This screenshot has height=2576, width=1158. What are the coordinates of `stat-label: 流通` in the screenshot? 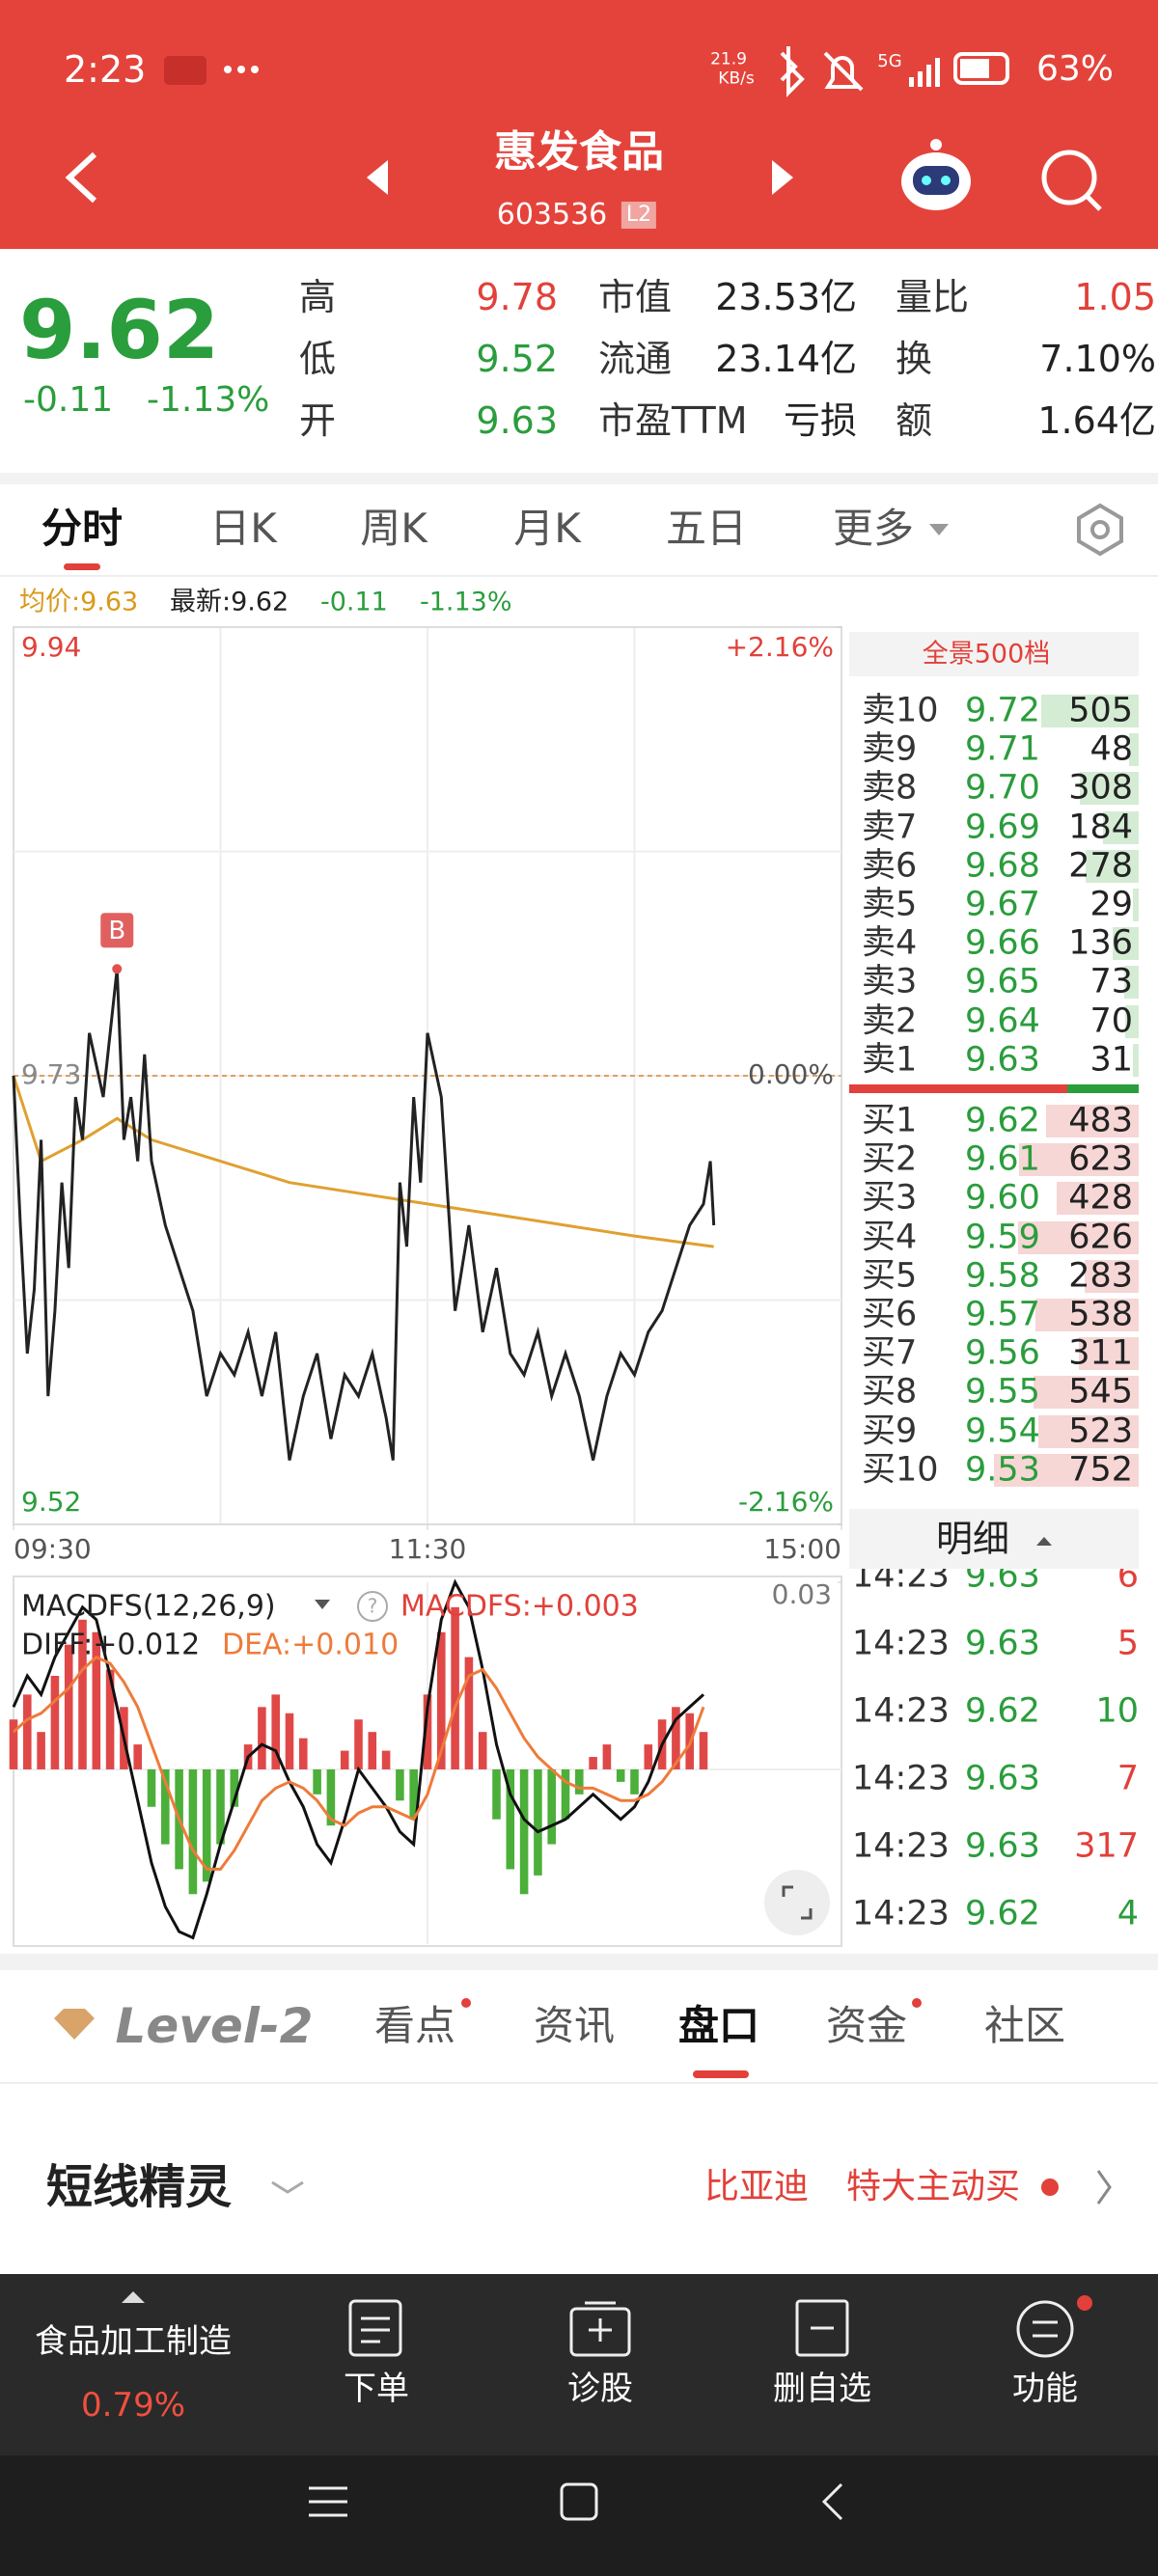 It's located at (635, 359).